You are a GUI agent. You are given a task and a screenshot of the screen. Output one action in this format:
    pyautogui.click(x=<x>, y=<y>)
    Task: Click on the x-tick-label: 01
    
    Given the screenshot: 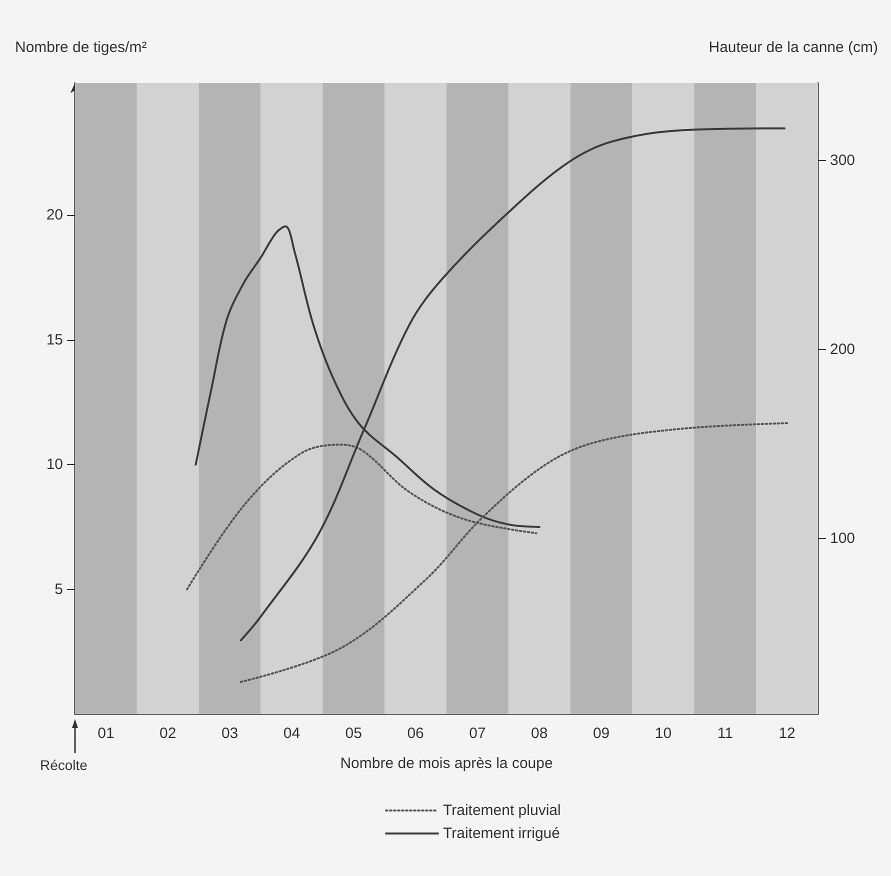 What is the action you would take?
    pyautogui.click(x=106, y=733)
    